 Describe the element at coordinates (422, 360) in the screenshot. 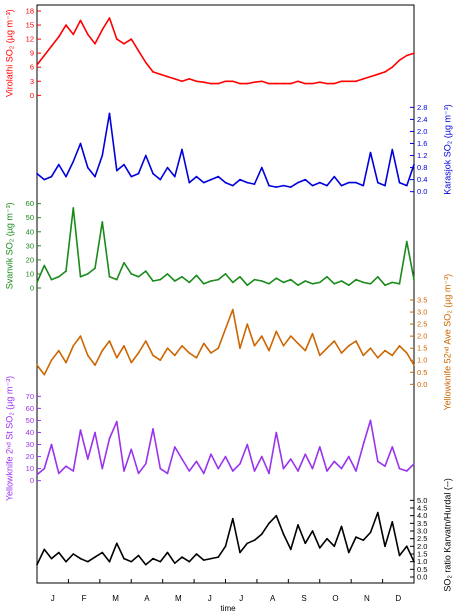

I see `y-tick-label: 1.0` at that location.